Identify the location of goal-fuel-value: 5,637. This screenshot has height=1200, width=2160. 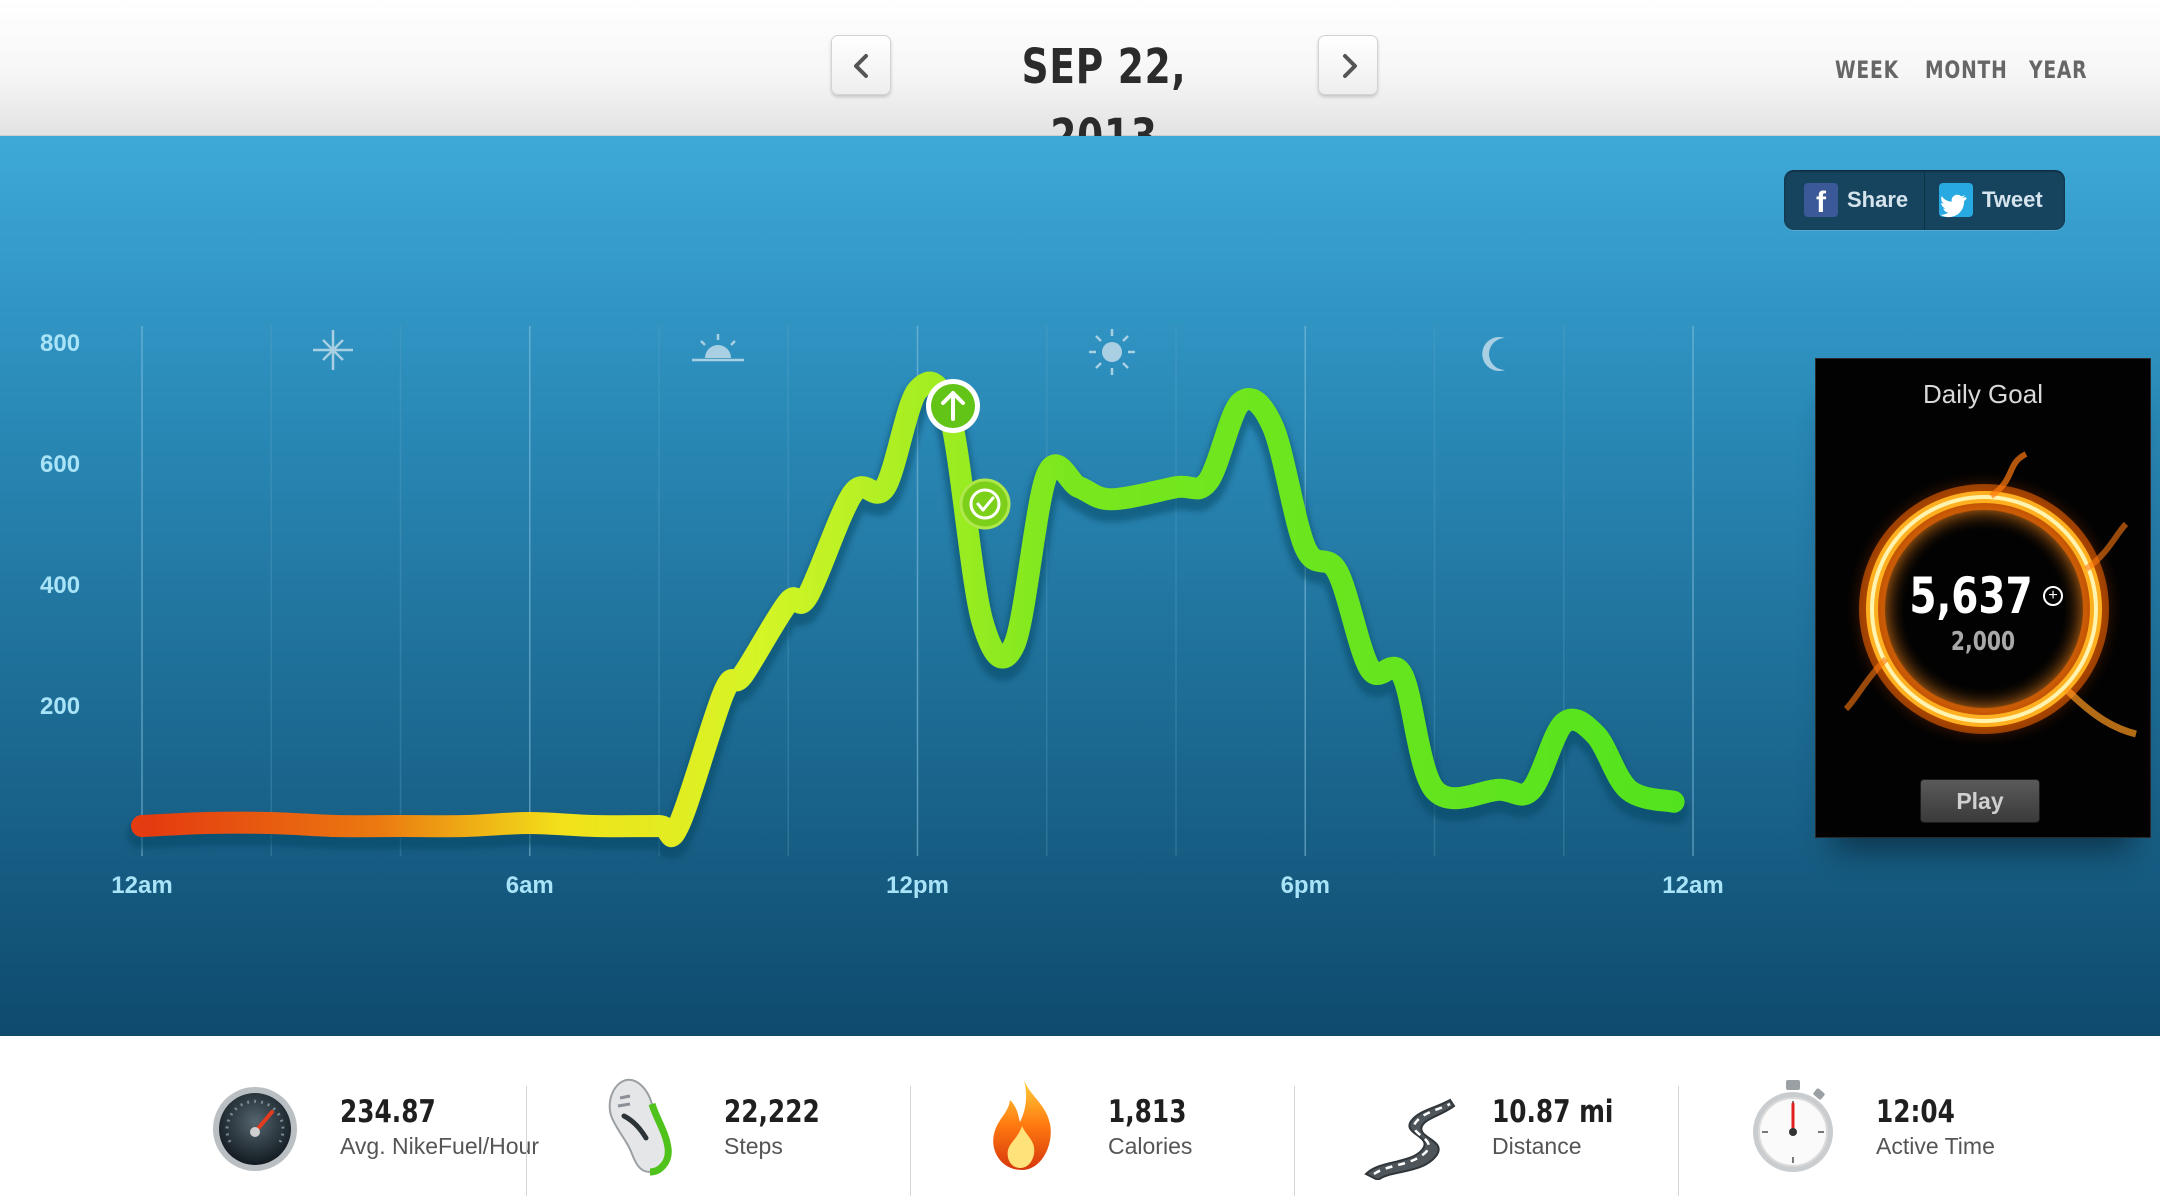
(1971, 596).